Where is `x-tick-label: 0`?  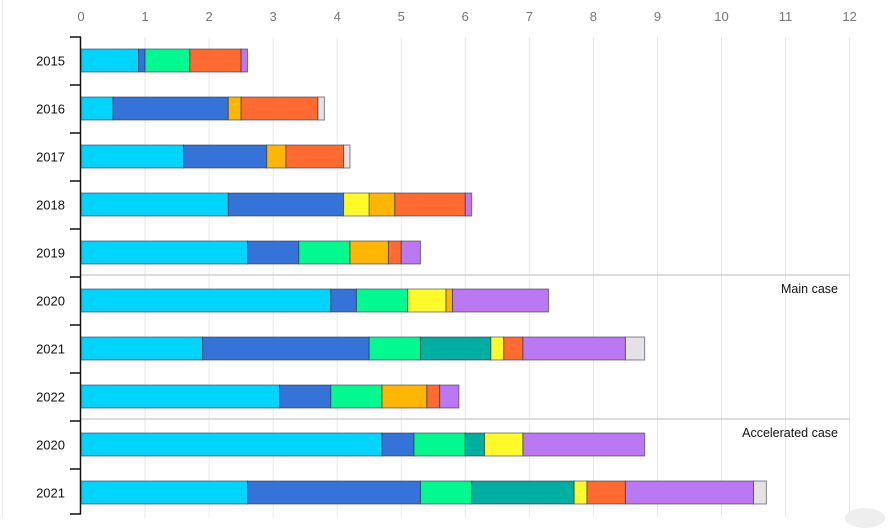
x-tick-label: 0 is located at coordinates (80, 16).